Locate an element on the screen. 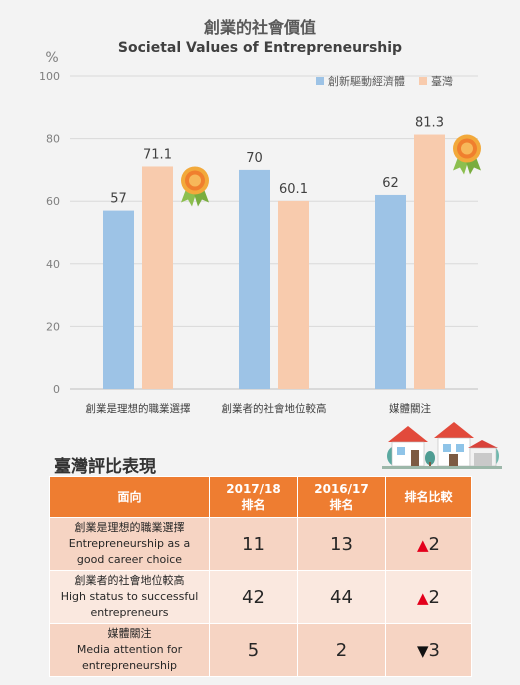 The height and width of the screenshot is (685, 520). chart-subtitle: Societal Values of Entrepreneurship is located at coordinates (260, 48).